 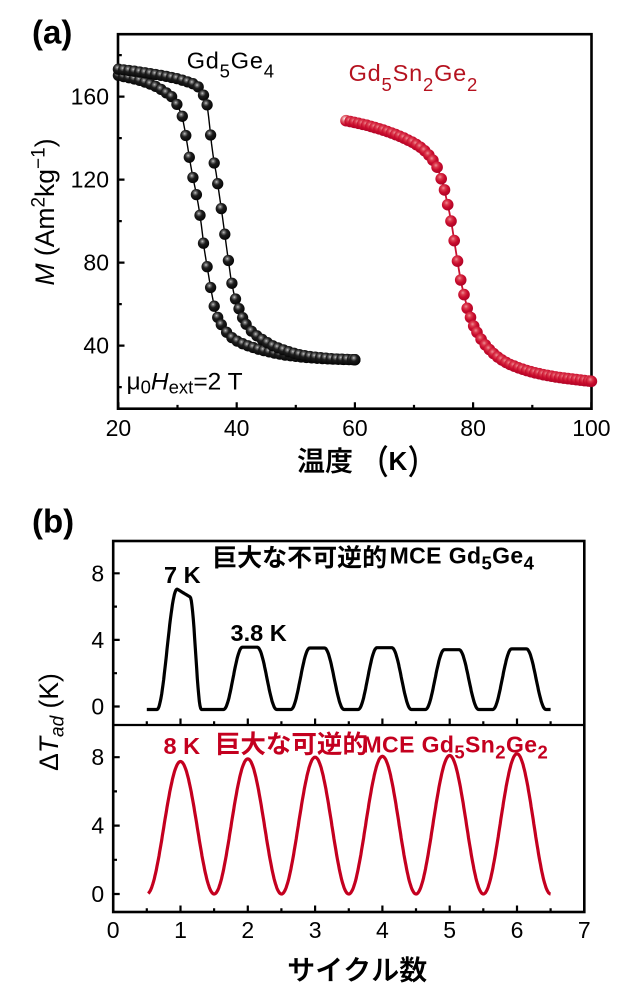 I want to click on svg-text: Gd5Sn2Ge2, so click(x=414, y=77).